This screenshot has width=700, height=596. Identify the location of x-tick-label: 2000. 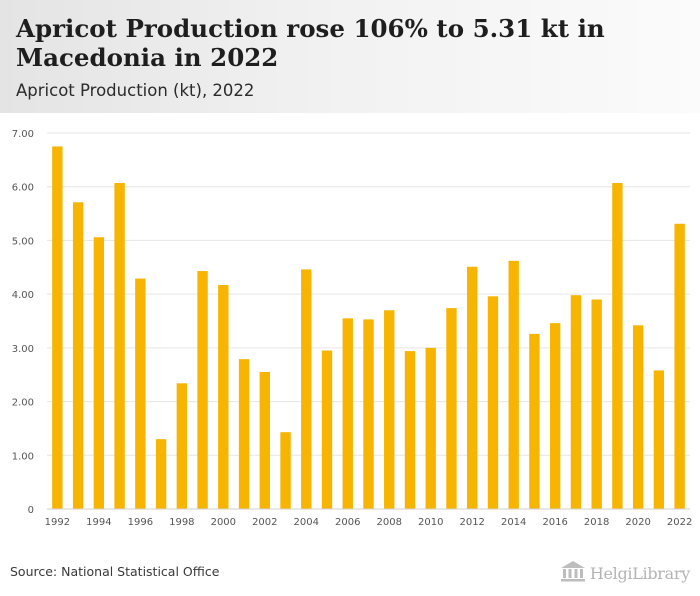
(223, 522).